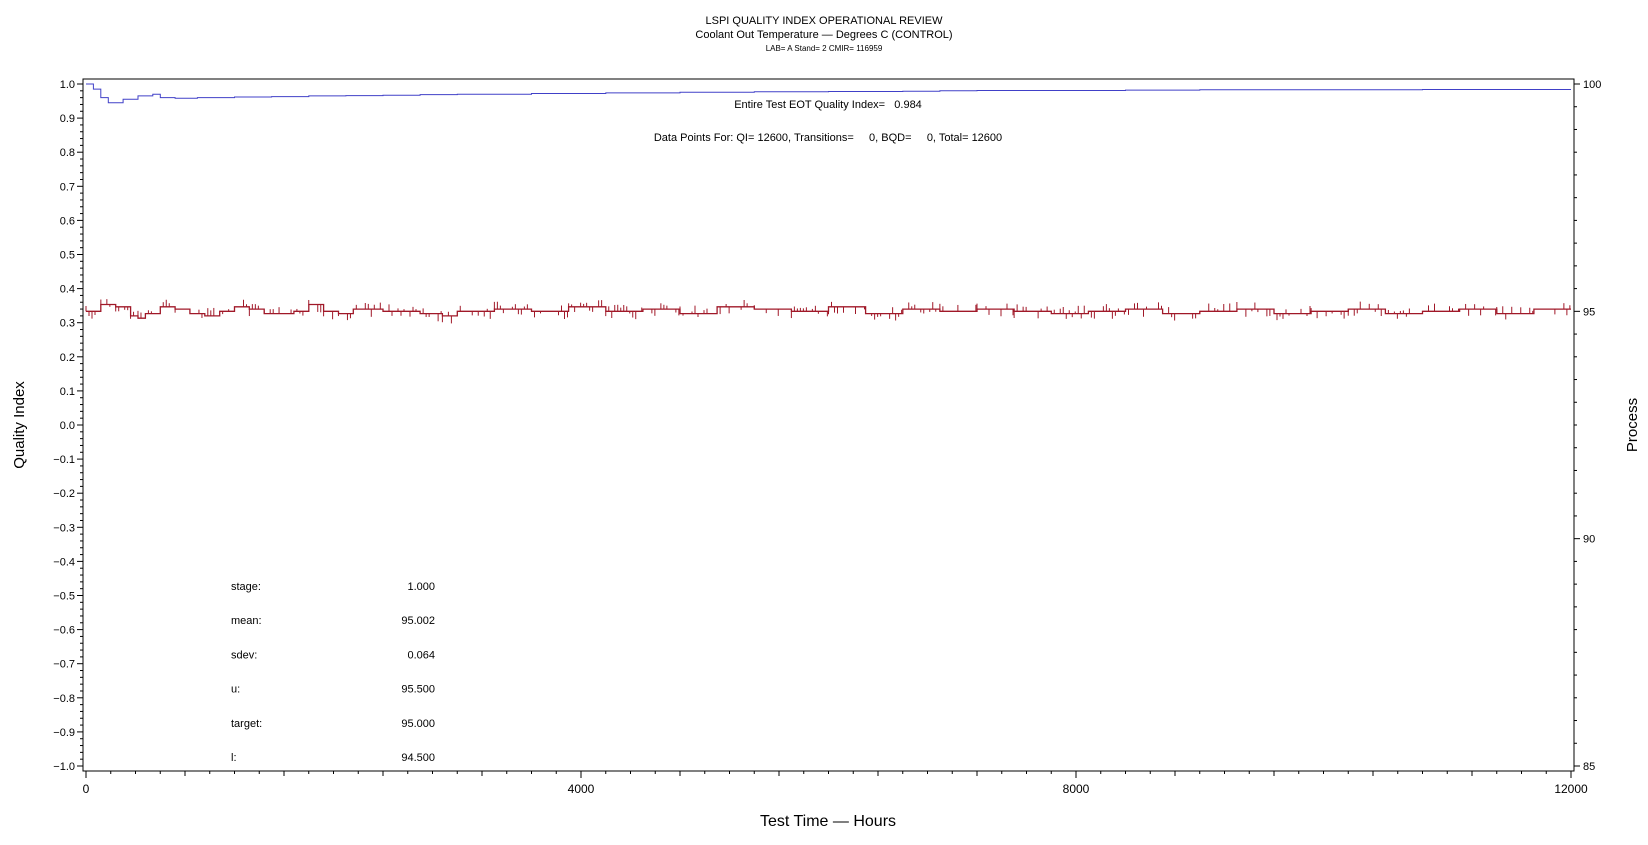 This screenshot has width=1648, height=845. What do you see at coordinates (828, 311) in the screenshot?
I see `process-series-line` at bounding box center [828, 311].